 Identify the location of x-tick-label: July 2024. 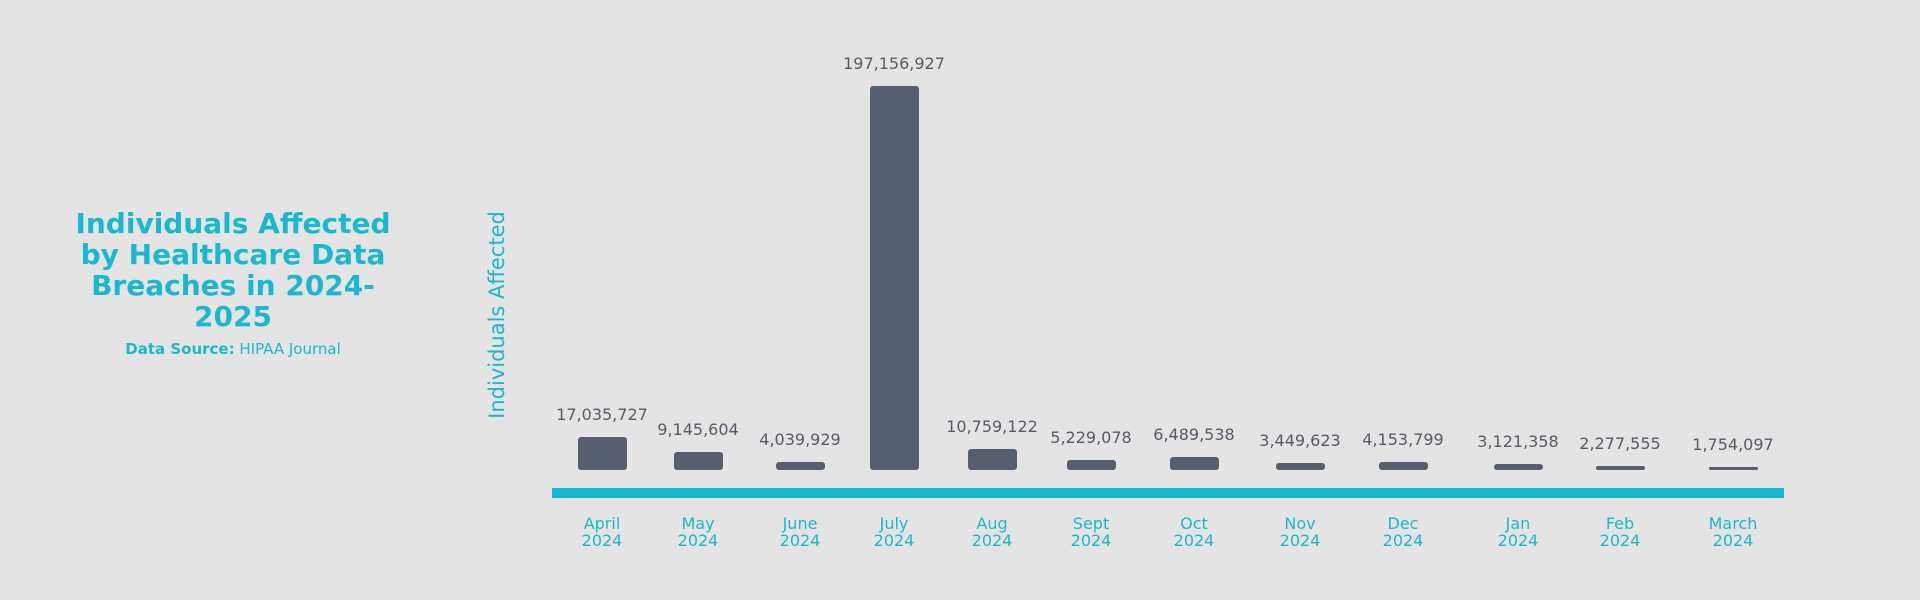
(894, 532).